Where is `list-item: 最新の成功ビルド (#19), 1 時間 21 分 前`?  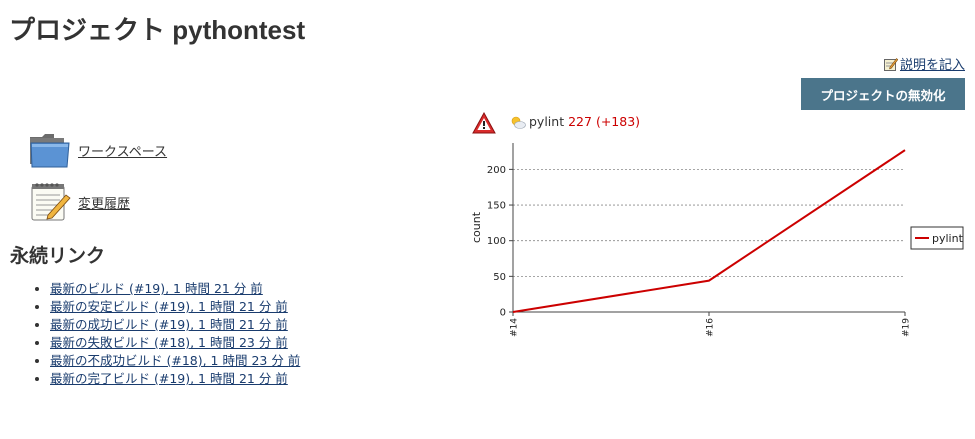
list-item: 最新の成功ビルド (#19), 1 時間 21 分 前 is located at coordinates (175, 325).